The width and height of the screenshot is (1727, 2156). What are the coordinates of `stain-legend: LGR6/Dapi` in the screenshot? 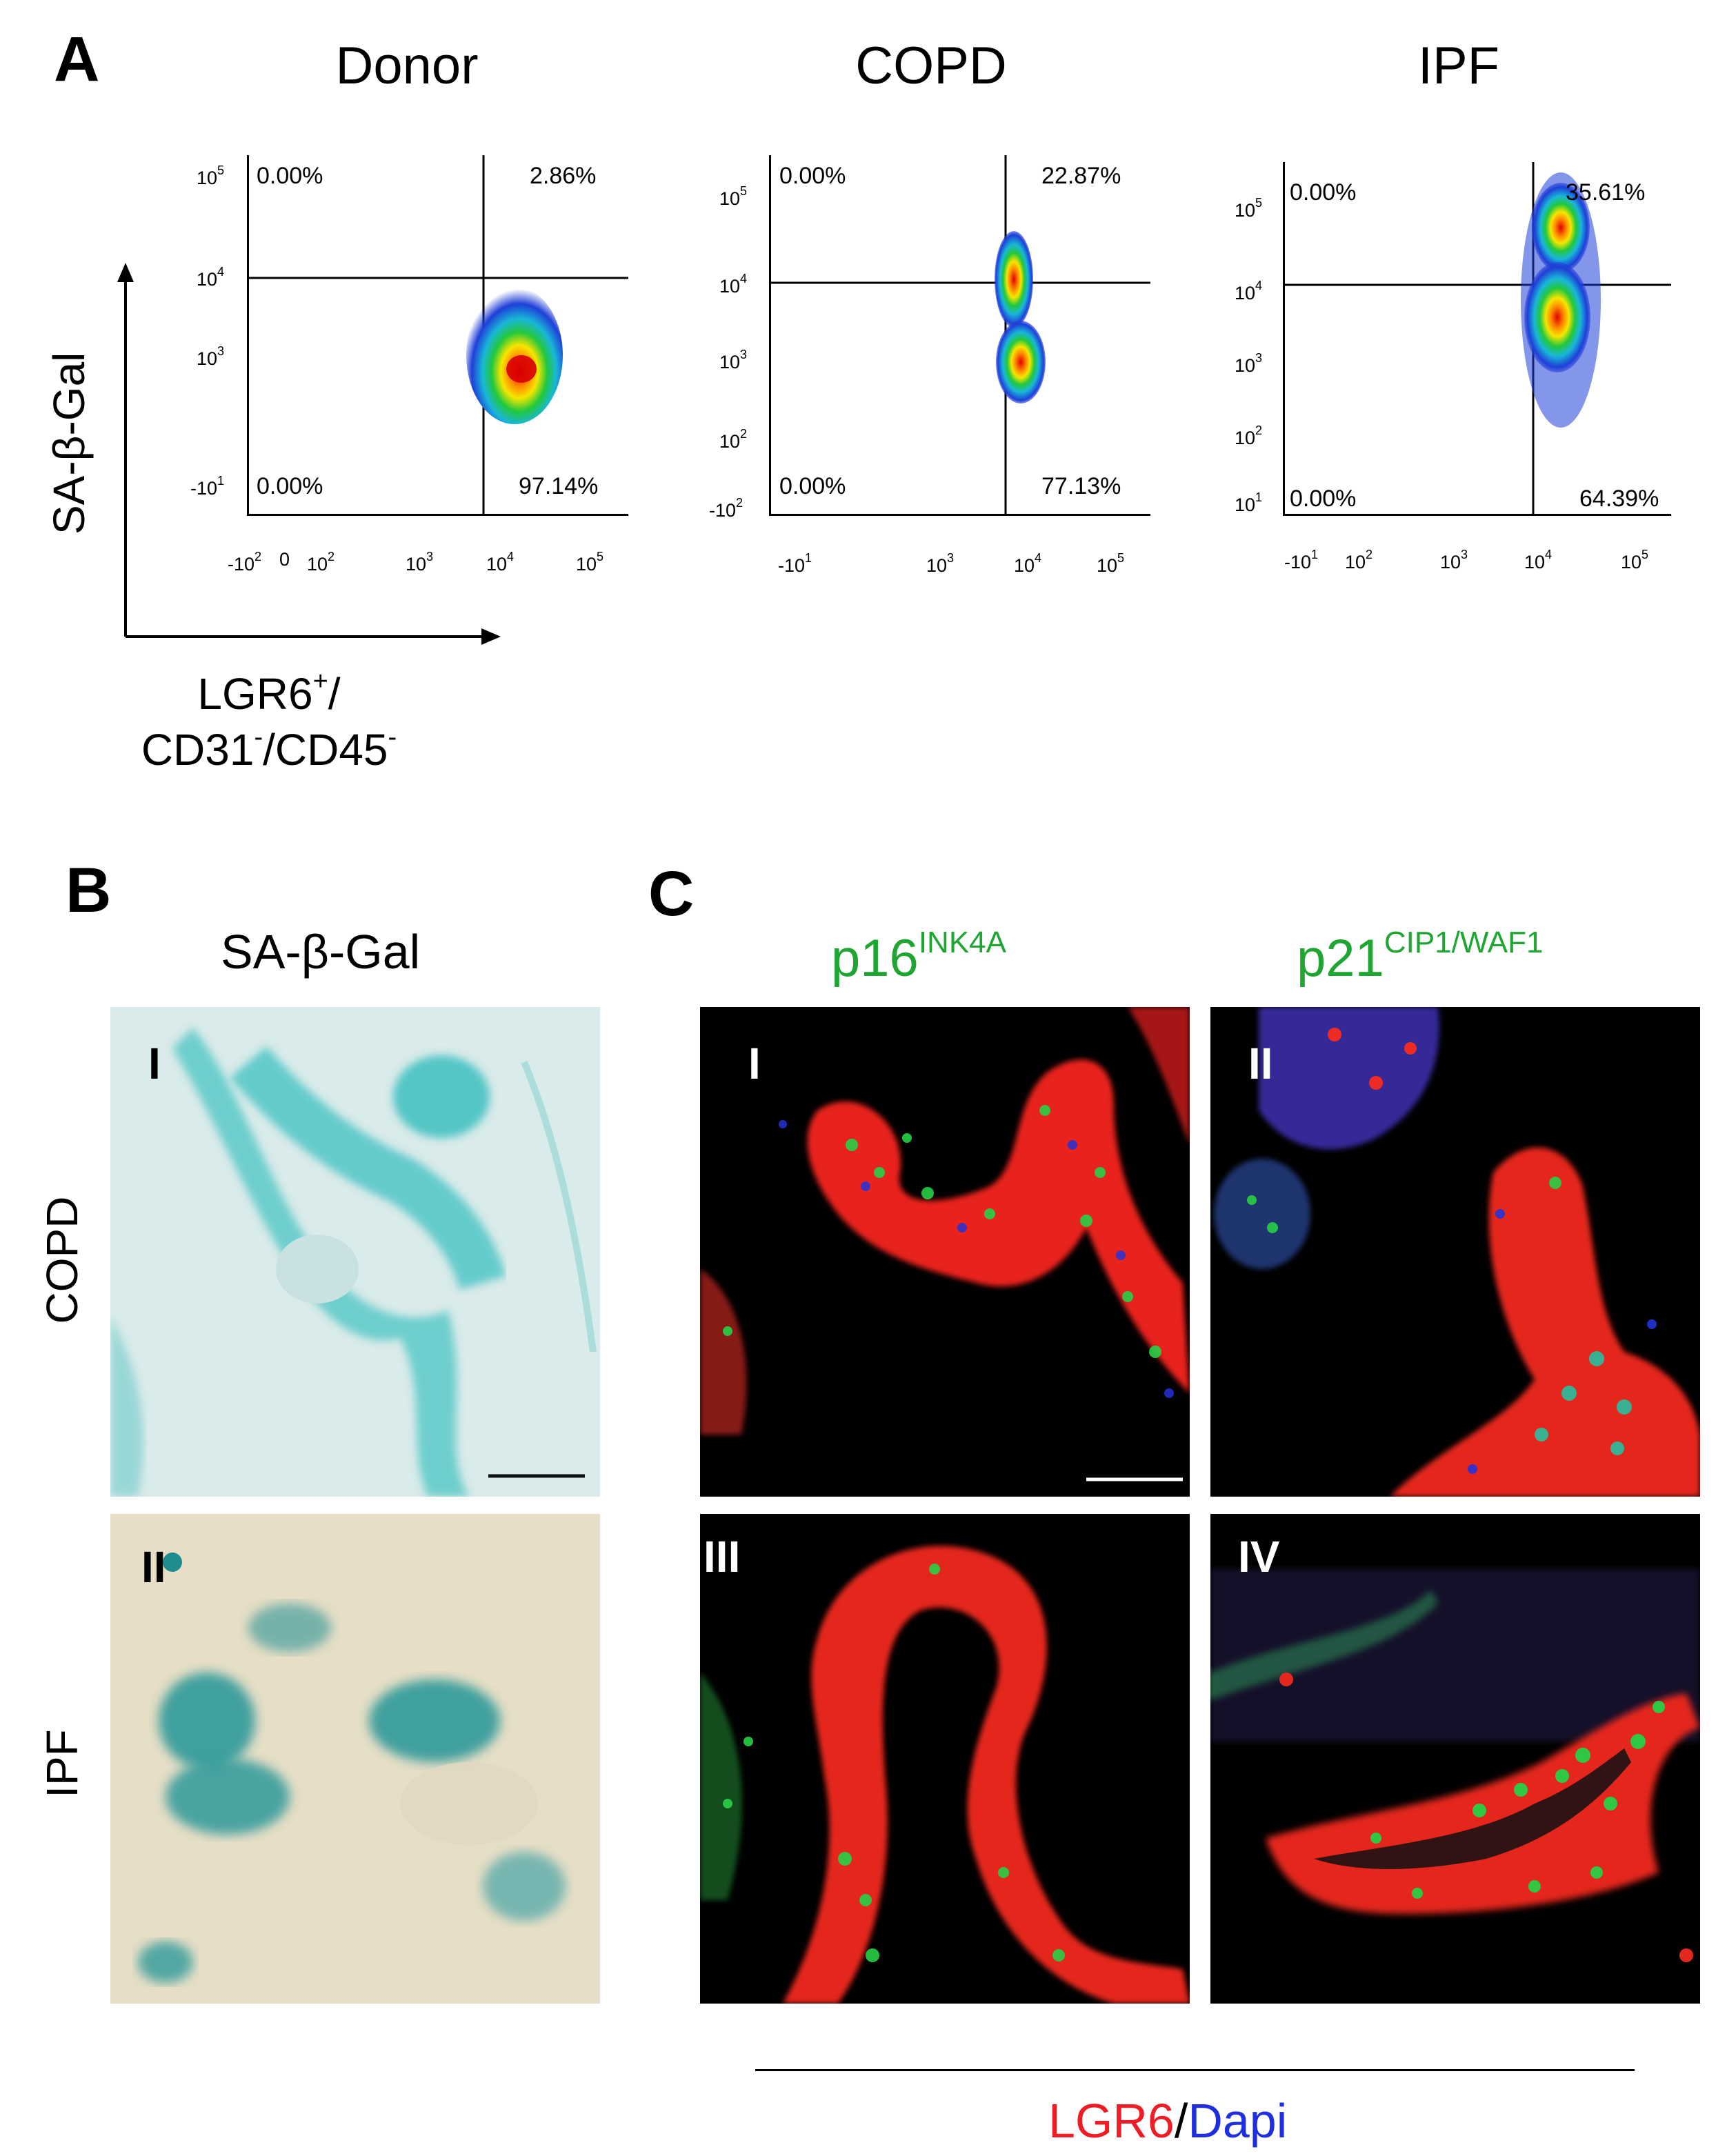 It's located at (1168, 2121).